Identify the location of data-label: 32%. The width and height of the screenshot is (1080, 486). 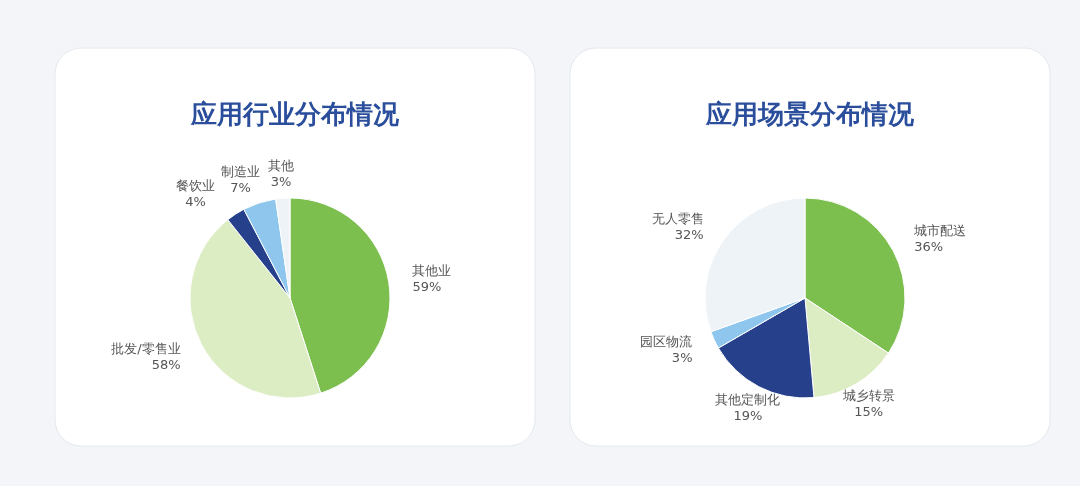
(689, 234).